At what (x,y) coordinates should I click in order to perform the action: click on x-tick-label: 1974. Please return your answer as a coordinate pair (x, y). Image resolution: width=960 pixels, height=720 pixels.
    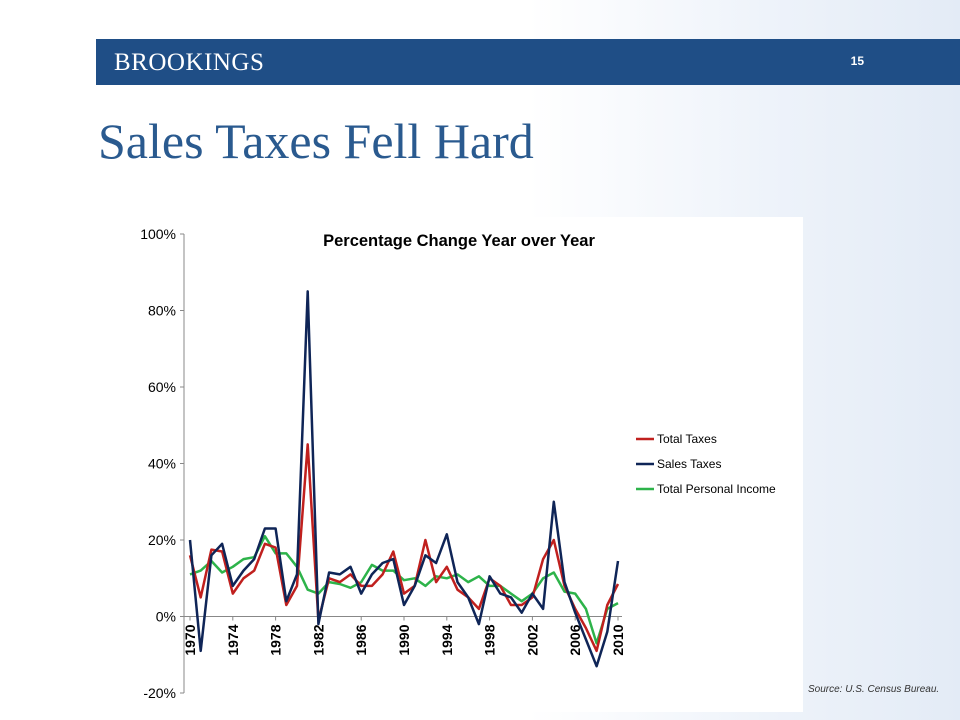
    Looking at the image, I should click on (233, 639).